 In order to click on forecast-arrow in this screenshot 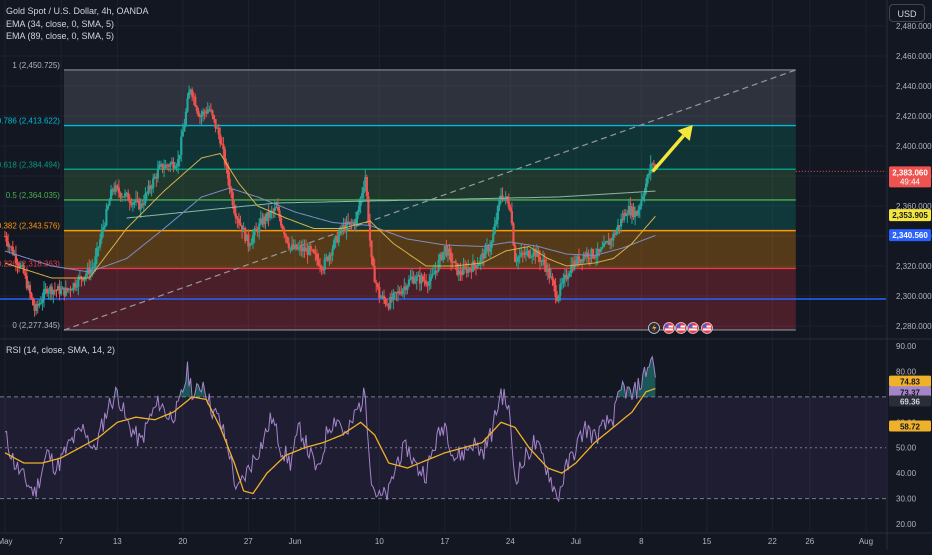, I will do `click(672, 149)`.